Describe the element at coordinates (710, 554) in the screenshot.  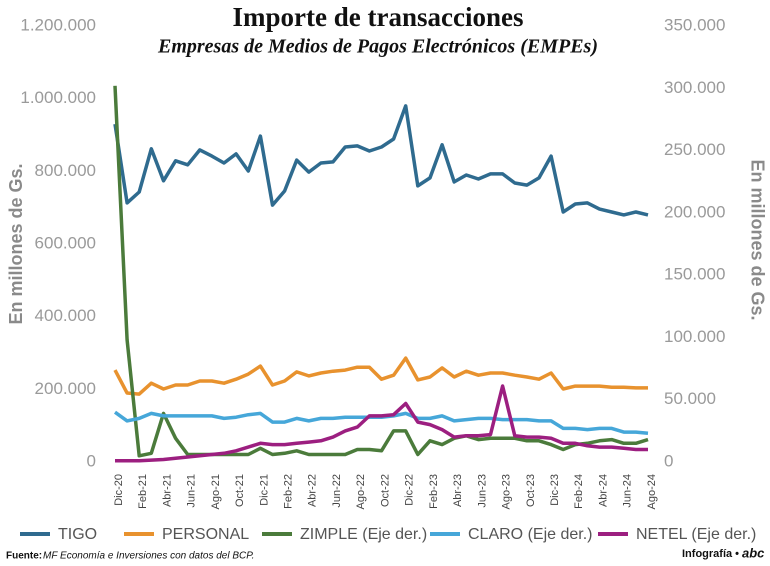
I see `credit: Infografía •` at that location.